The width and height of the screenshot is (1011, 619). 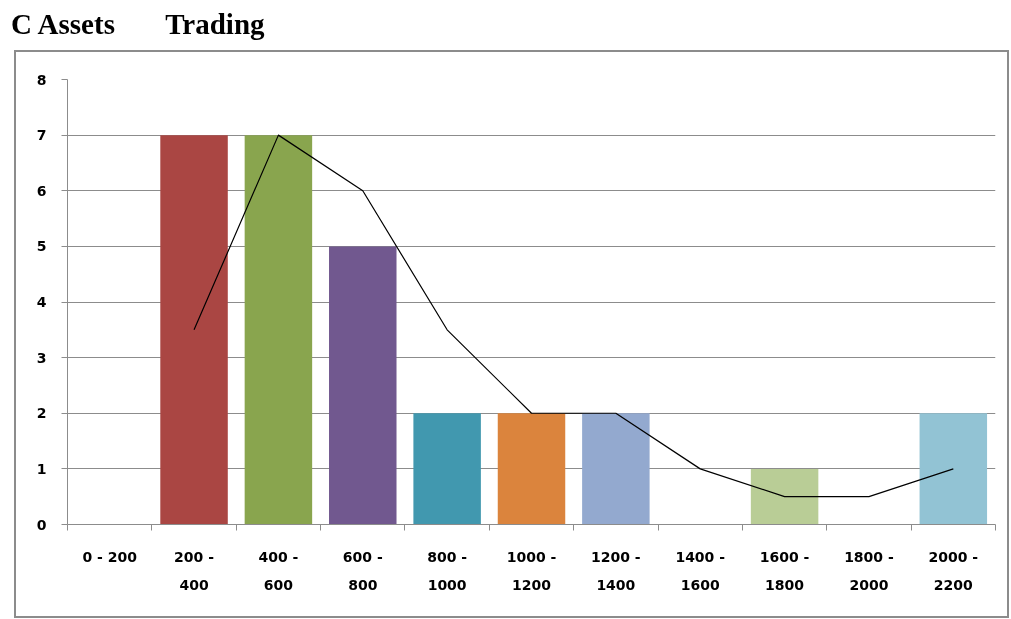 I want to click on x-tick-label: 2000 - 2200, so click(x=953, y=570).